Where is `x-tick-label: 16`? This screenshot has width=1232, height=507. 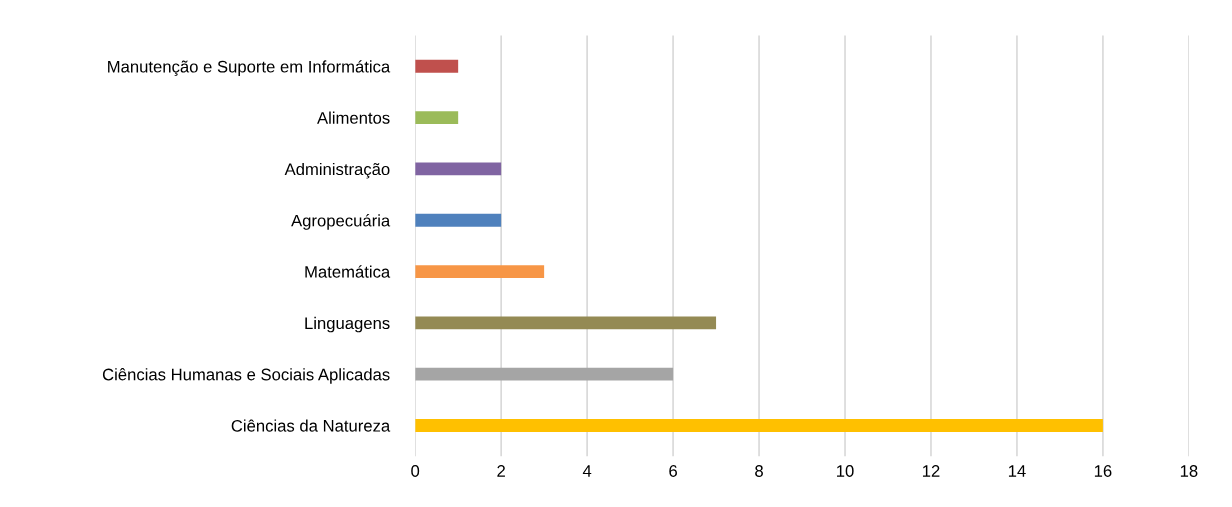
x-tick-label: 16 is located at coordinates (1103, 471).